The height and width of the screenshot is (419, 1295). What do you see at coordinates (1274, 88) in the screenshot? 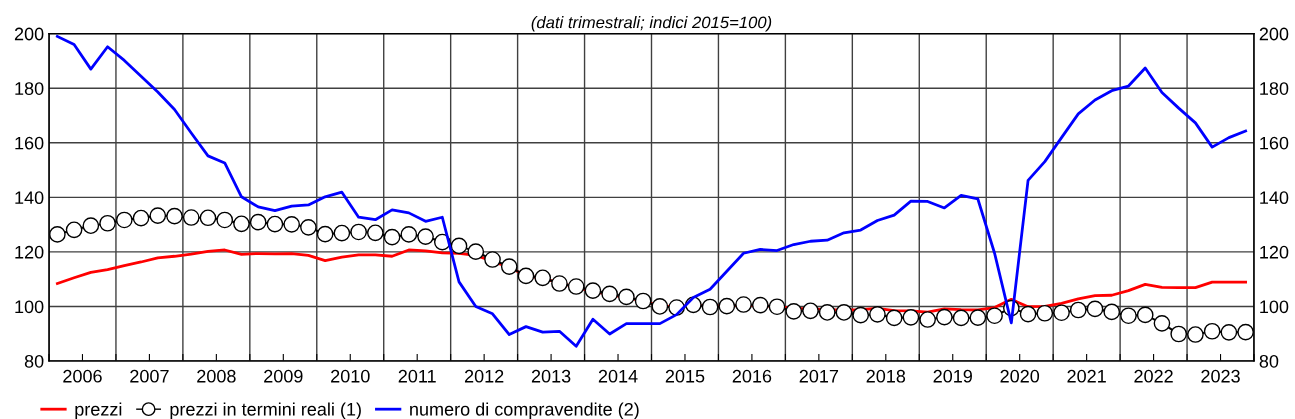
I see `y2-tick-label: 180` at bounding box center [1274, 88].